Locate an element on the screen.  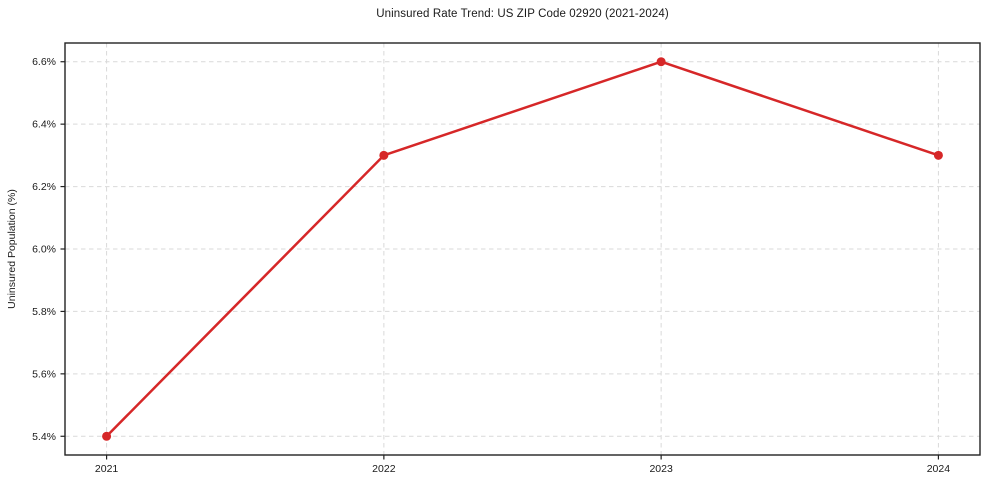
y-tick-label: 5.6% is located at coordinates (44, 374).